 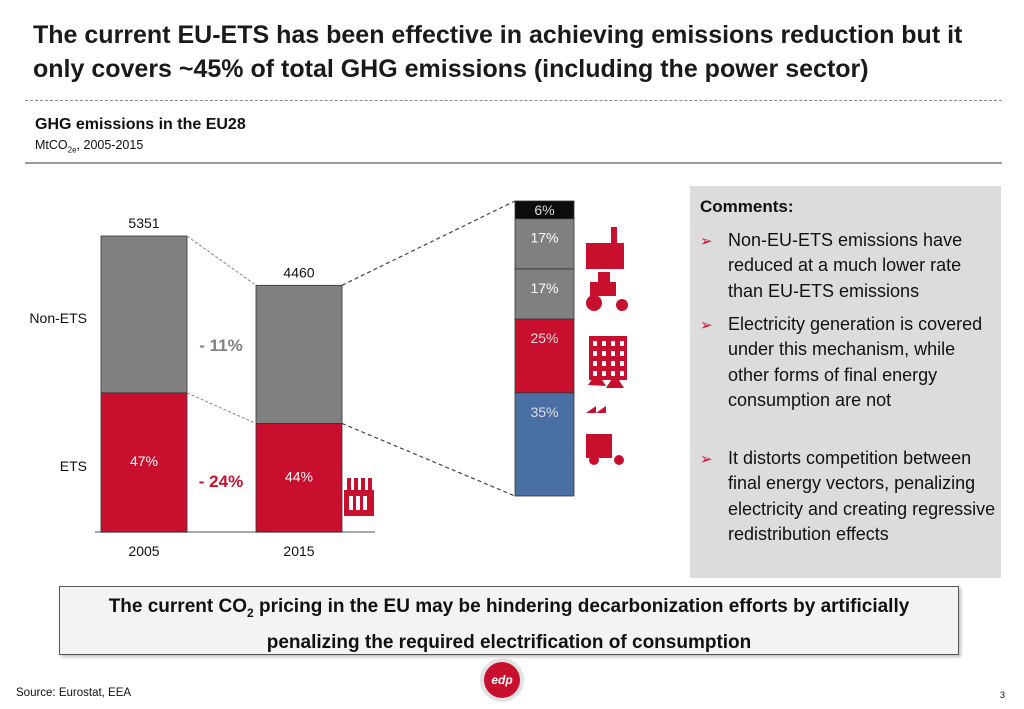 What do you see at coordinates (221, 481) in the screenshot?
I see `change-label-ets: - 24%` at bounding box center [221, 481].